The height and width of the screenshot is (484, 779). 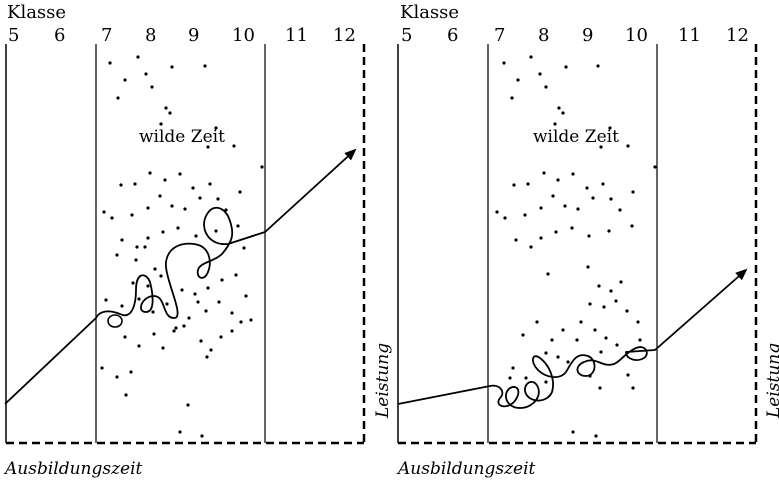 What do you see at coordinates (575, 35) in the screenshot?
I see `right-grade-axis: 5 6 7 8 9 10 11 12` at bounding box center [575, 35].